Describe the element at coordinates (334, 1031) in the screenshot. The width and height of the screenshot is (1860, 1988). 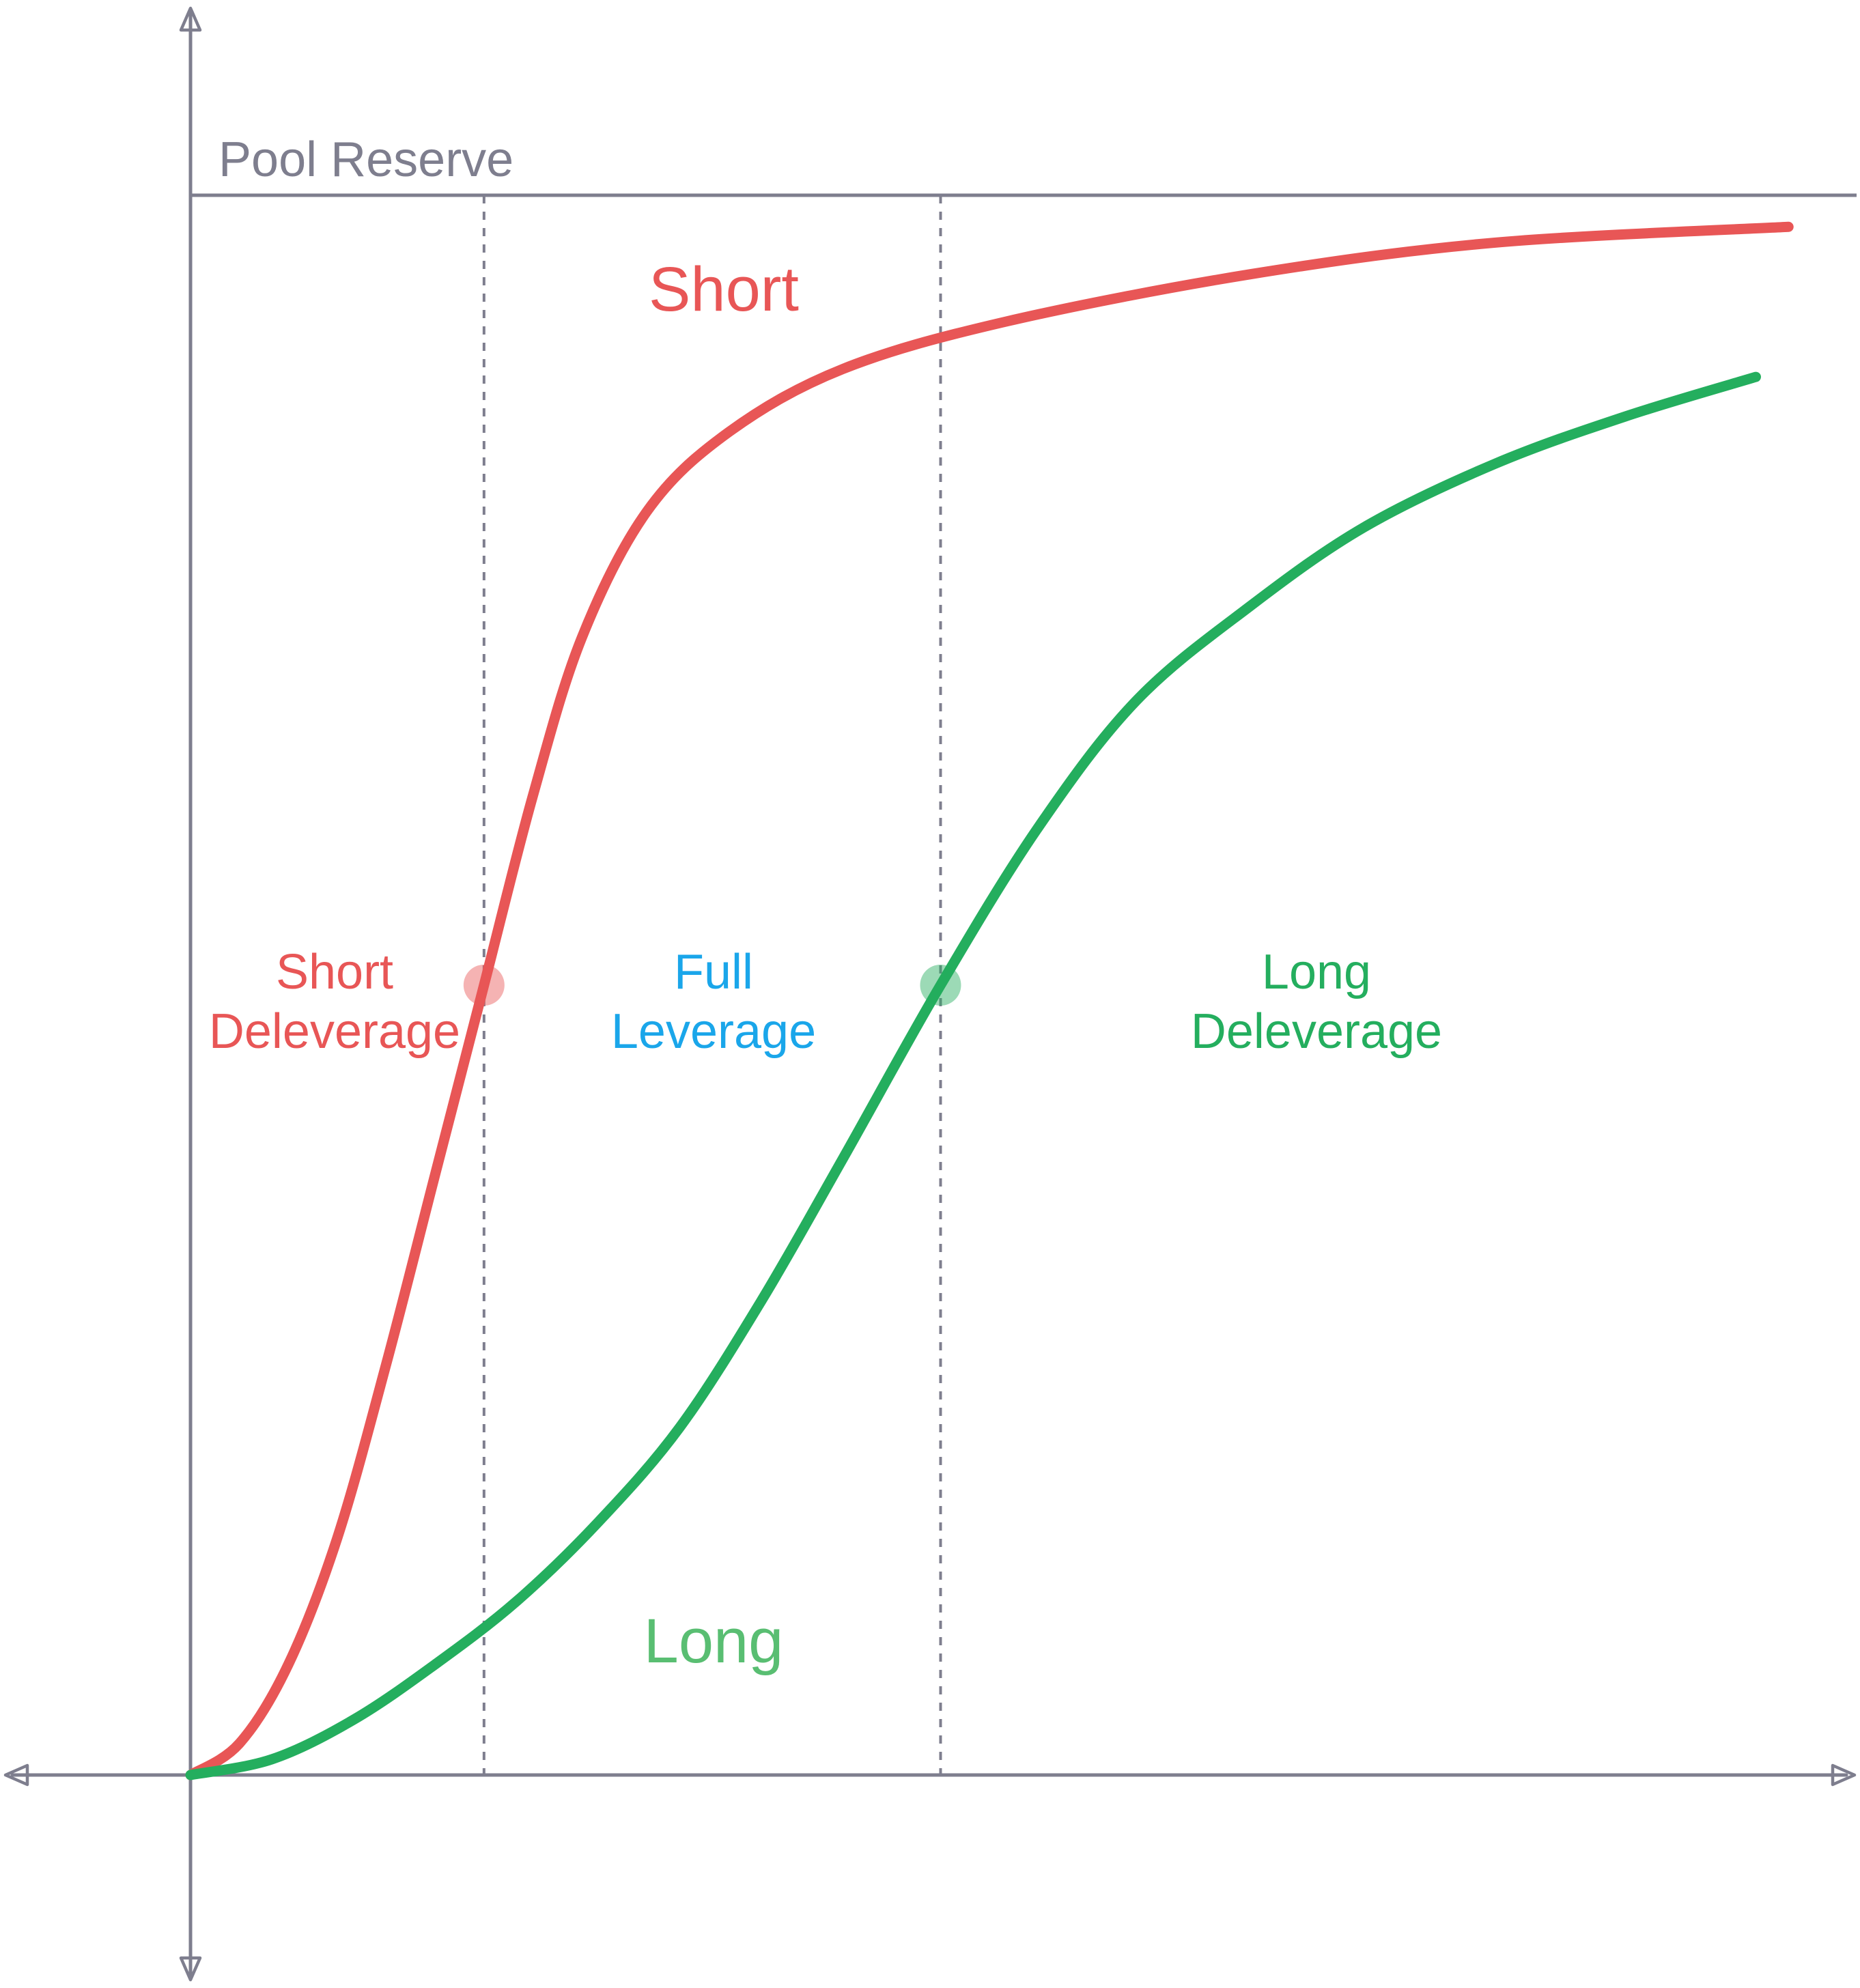
I see `region-label-short-deleverage-line-2: Deleverage` at that location.